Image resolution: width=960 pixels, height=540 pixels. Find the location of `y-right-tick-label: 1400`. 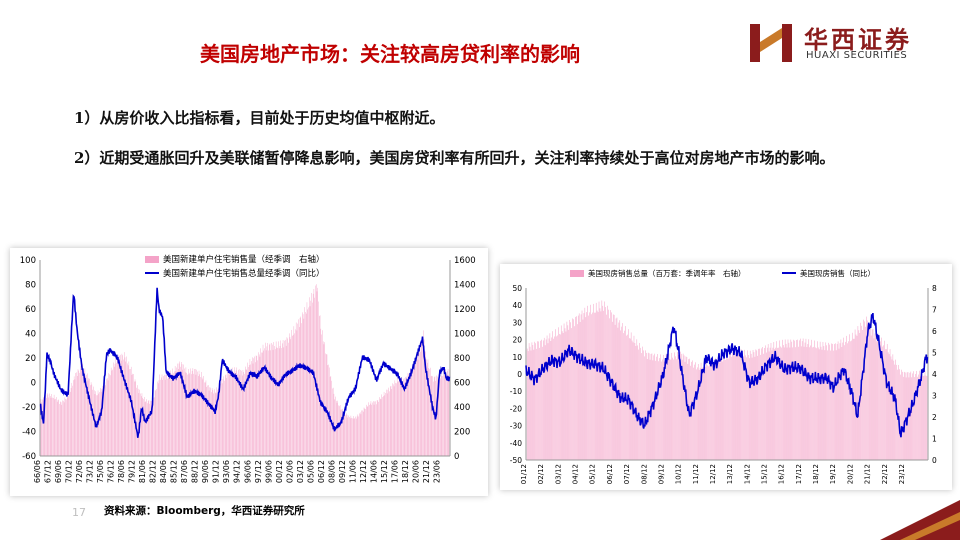

y-right-tick-label: 1400 is located at coordinates (465, 286).